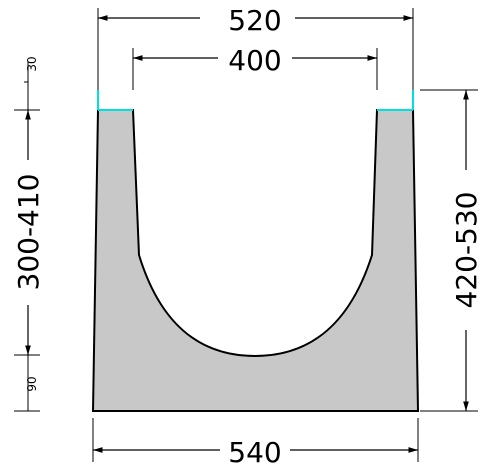 The width and height of the screenshot is (486, 466). What do you see at coordinates (395, 100) in the screenshot?
I see `top-edge-accent-right` at bounding box center [395, 100].